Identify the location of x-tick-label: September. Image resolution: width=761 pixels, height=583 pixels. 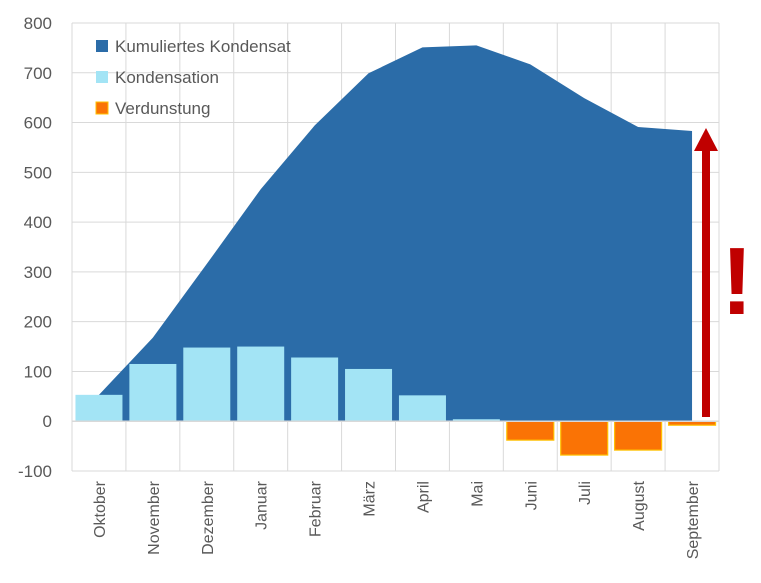
(693, 519).